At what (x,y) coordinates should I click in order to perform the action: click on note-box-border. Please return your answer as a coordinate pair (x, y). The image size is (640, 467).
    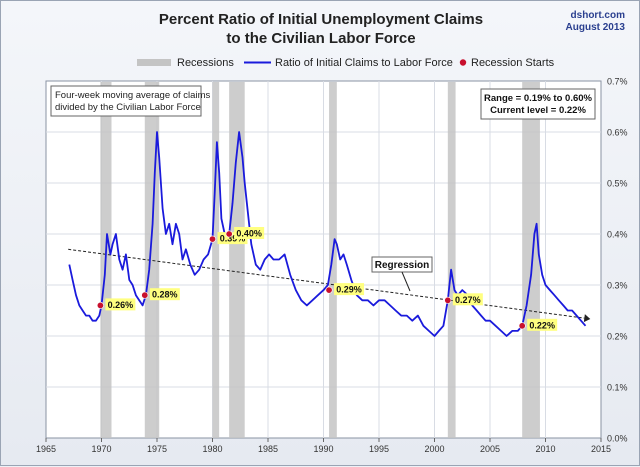
    Looking at the image, I should click on (126, 101).